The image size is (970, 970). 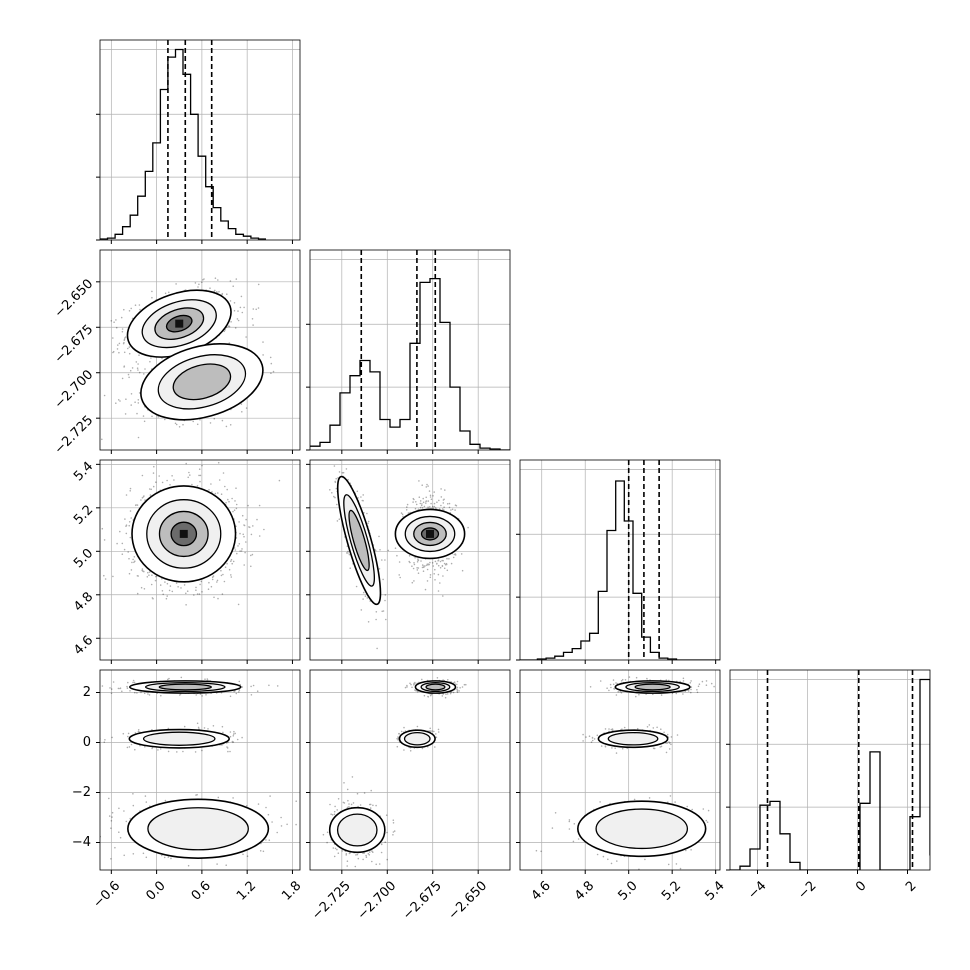 What do you see at coordinates (201, 890) in the screenshot?
I see `x-tick-label-p0-2: 0.6` at bounding box center [201, 890].